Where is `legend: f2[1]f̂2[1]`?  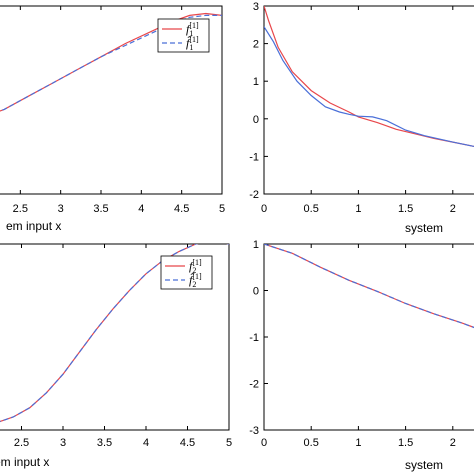 legend: f2[1]f̂2[1] is located at coordinates (186, 272).